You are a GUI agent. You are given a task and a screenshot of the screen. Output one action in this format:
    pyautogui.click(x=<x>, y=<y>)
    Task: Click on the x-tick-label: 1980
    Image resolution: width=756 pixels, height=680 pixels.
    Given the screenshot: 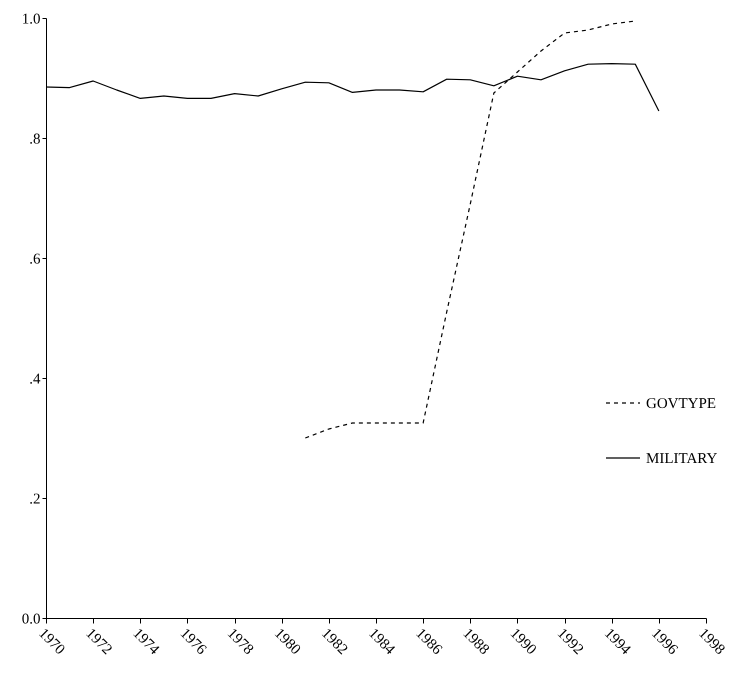 What is the action you would take?
    pyautogui.click(x=287, y=642)
    